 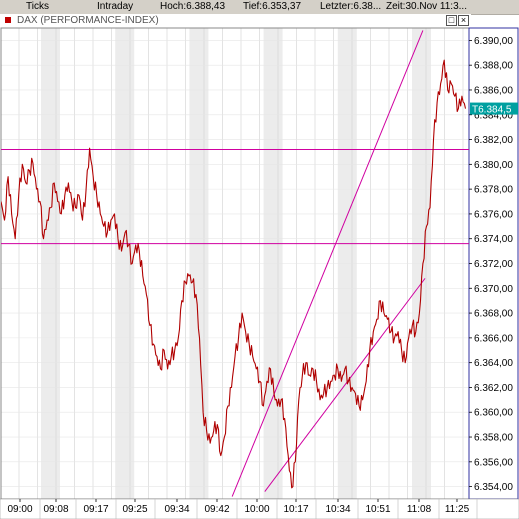 What do you see at coordinates (419, 509) in the screenshot?
I see `x-tick-label: 11:08` at bounding box center [419, 509].